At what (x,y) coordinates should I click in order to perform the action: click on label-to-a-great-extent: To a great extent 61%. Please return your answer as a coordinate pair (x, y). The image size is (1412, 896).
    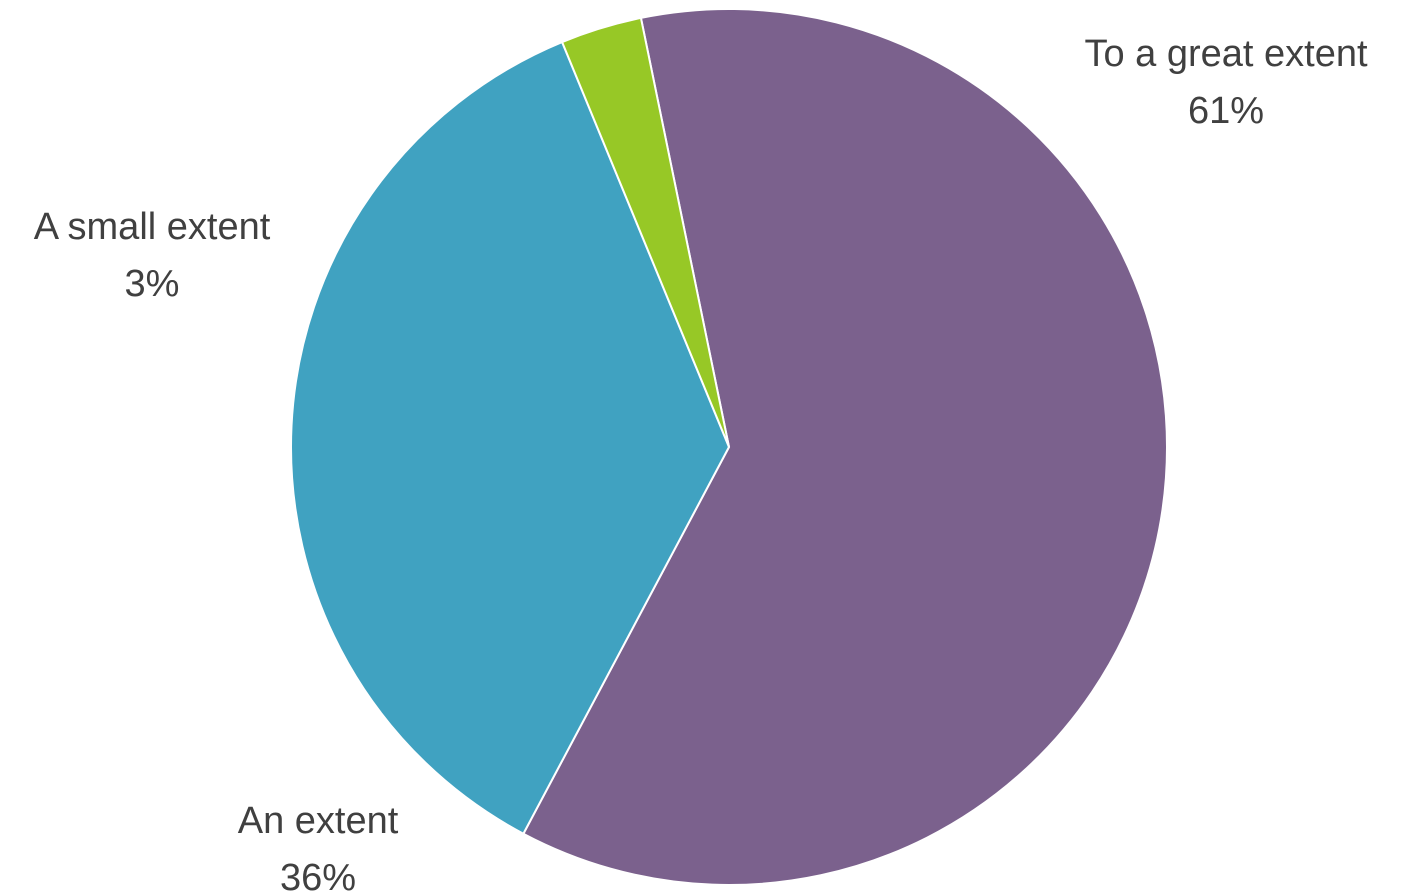
    Looking at the image, I should click on (1226, 82).